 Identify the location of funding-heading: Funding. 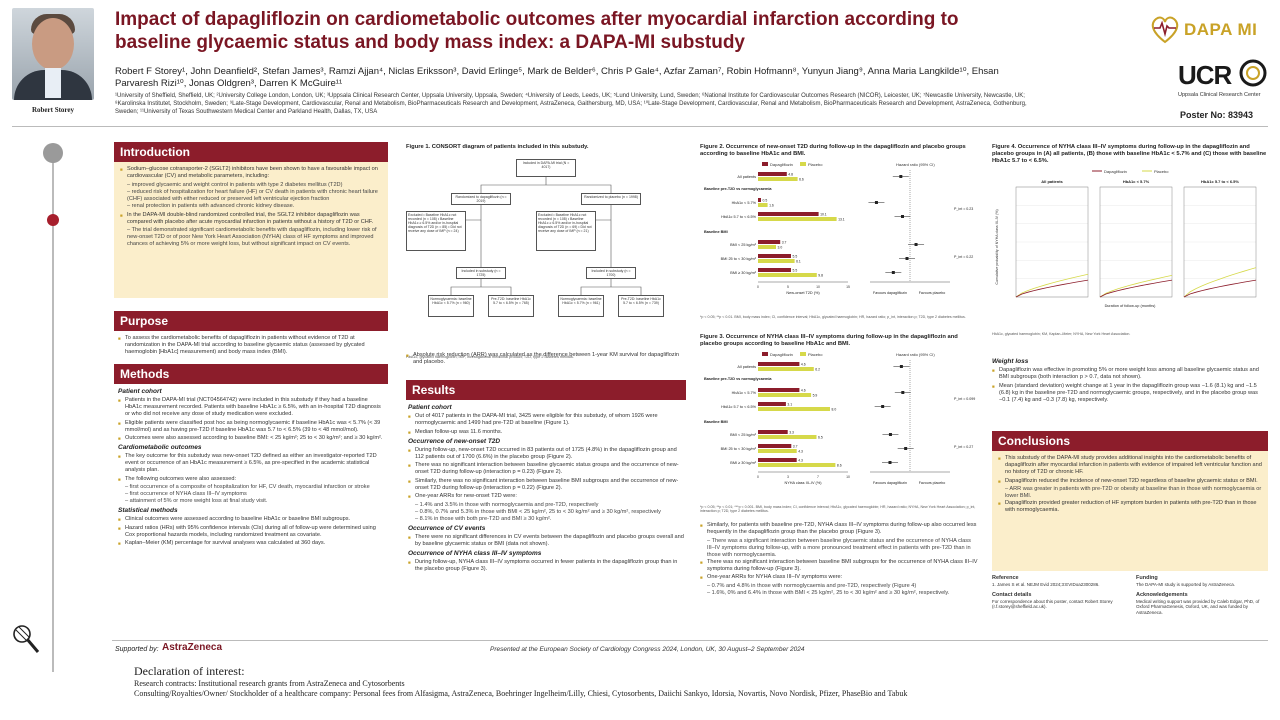
(1147, 578).